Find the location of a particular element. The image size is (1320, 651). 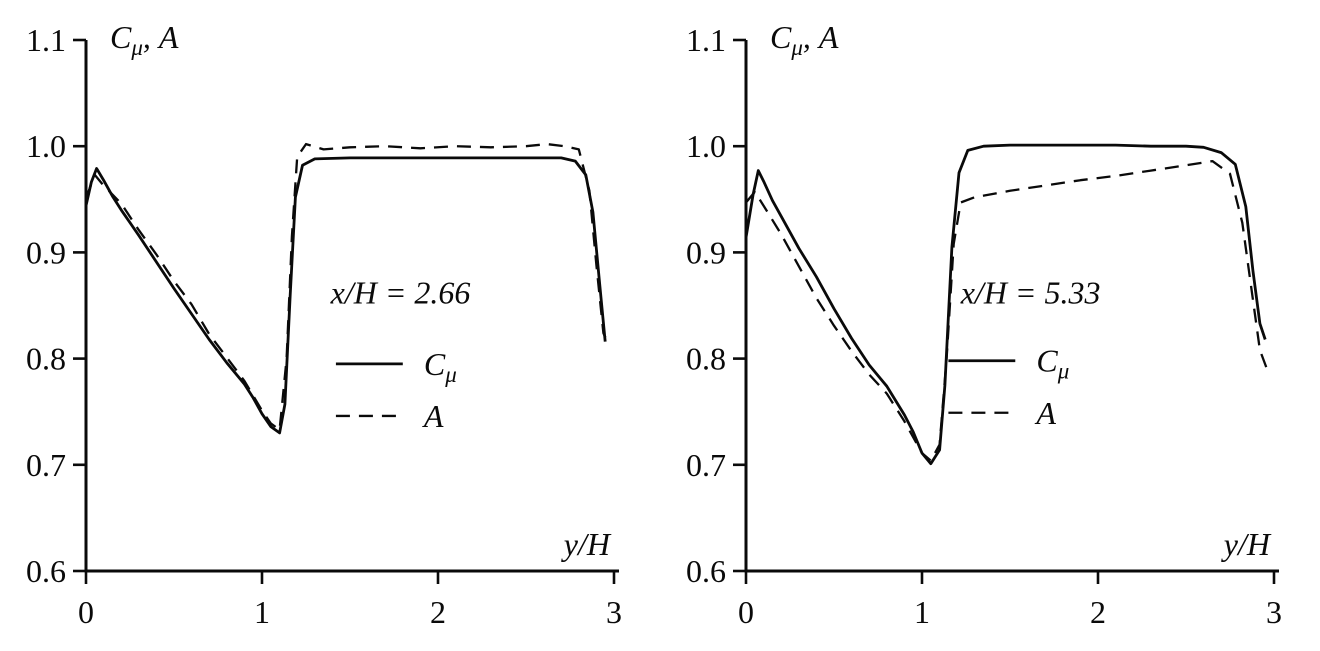

annotation-x-over-h: x/H = 2.66 is located at coordinates (400, 292).